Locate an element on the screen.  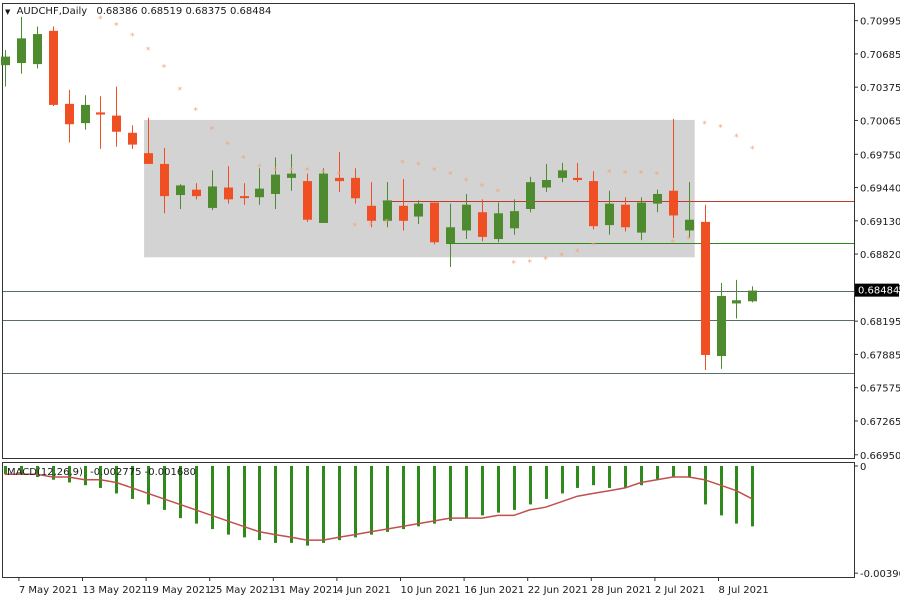
macd-tick-label: 0 is located at coordinates (863, 467).